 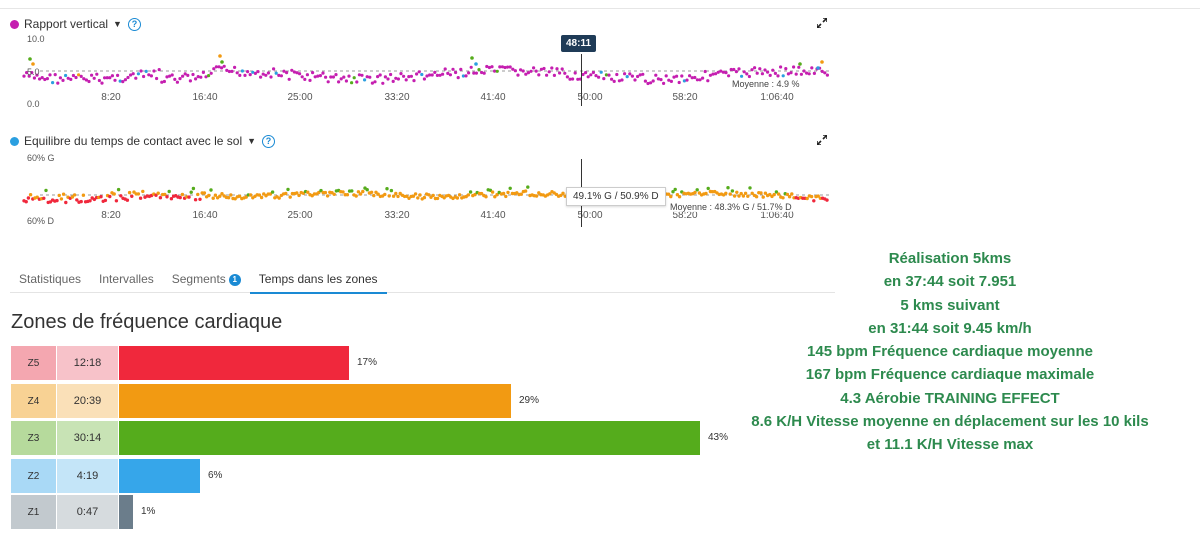 I want to click on x-tick-label: 16:40, so click(x=205, y=97).